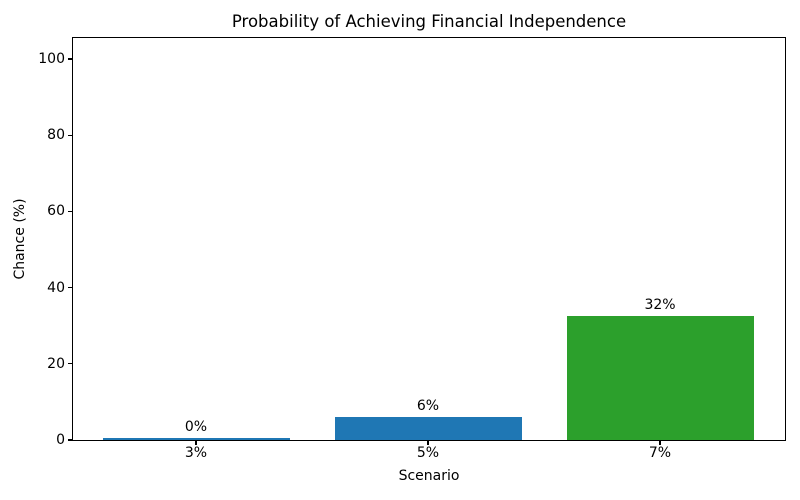 The width and height of the screenshot is (800, 500). What do you see at coordinates (60, 440) in the screenshot?
I see `y-tick-label: 0` at bounding box center [60, 440].